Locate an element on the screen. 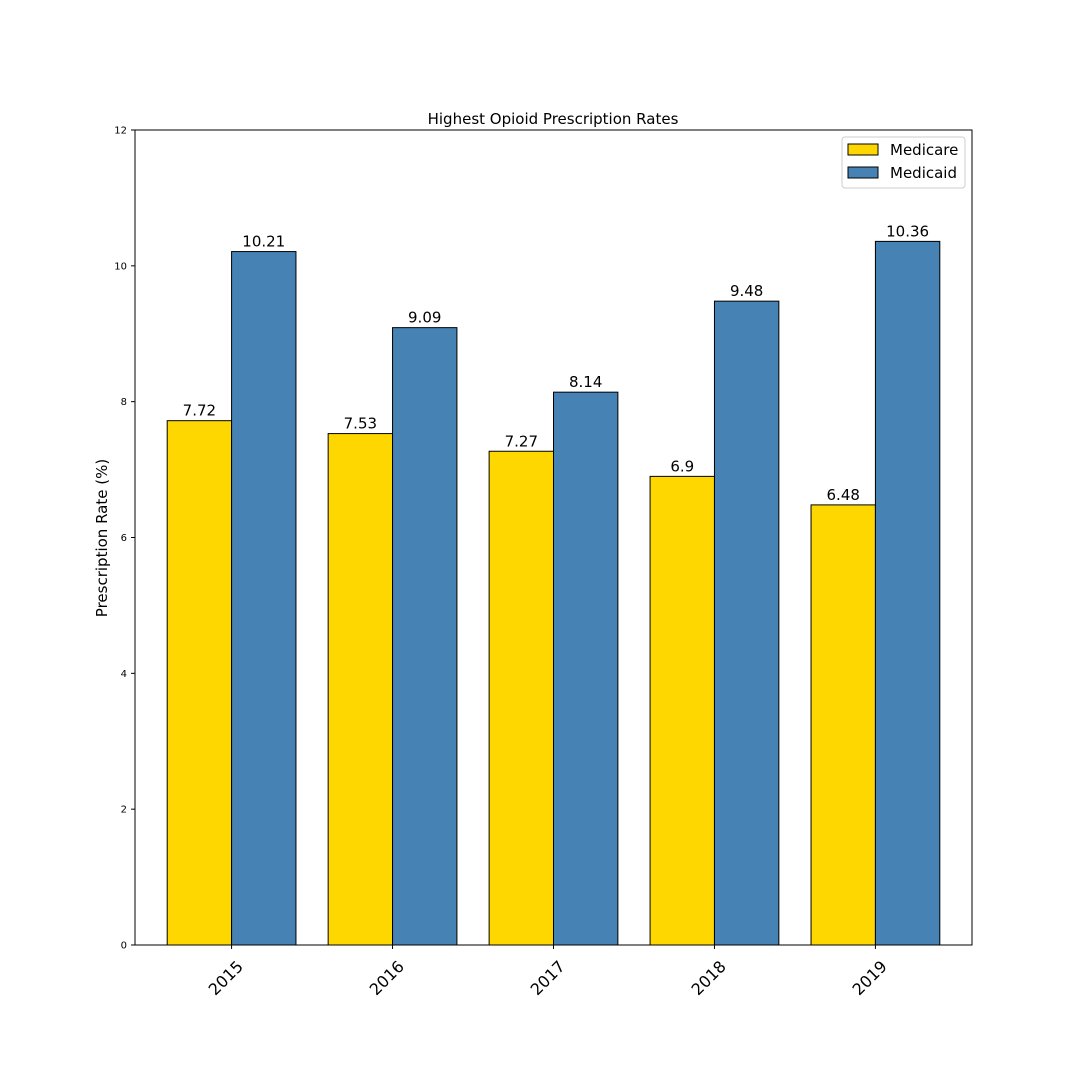 The width and height of the screenshot is (1080, 1080). data-label-medicare-2015: 7.72 is located at coordinates (199, 411).